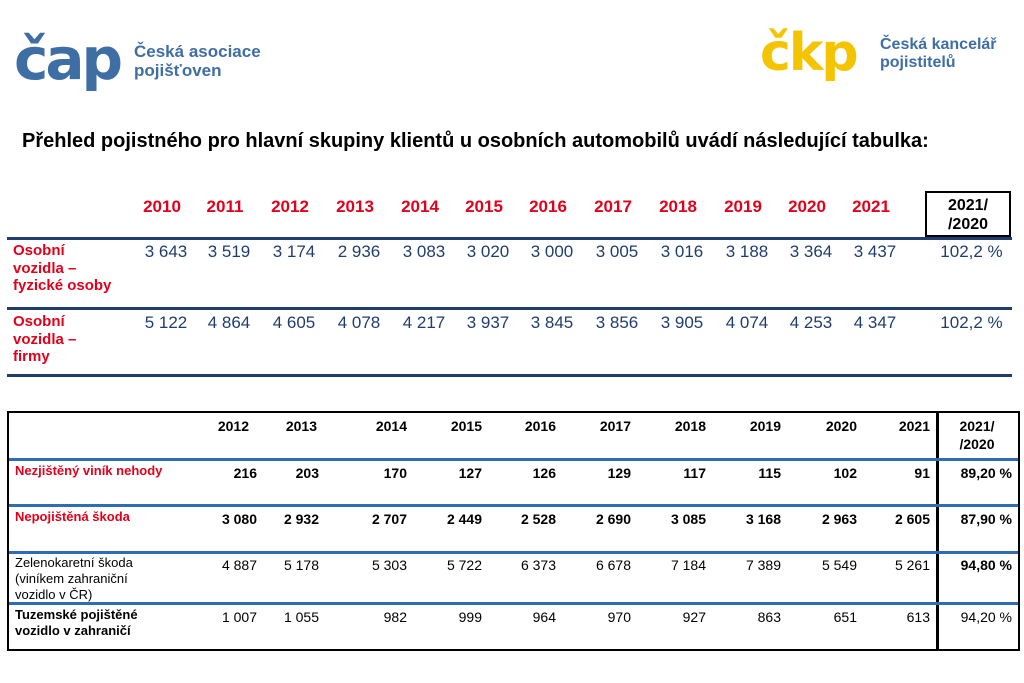  What do you see at coordinates (245, 473) in the screenshot?
I see `table-cell: 216` at bounding box center [245, 473].